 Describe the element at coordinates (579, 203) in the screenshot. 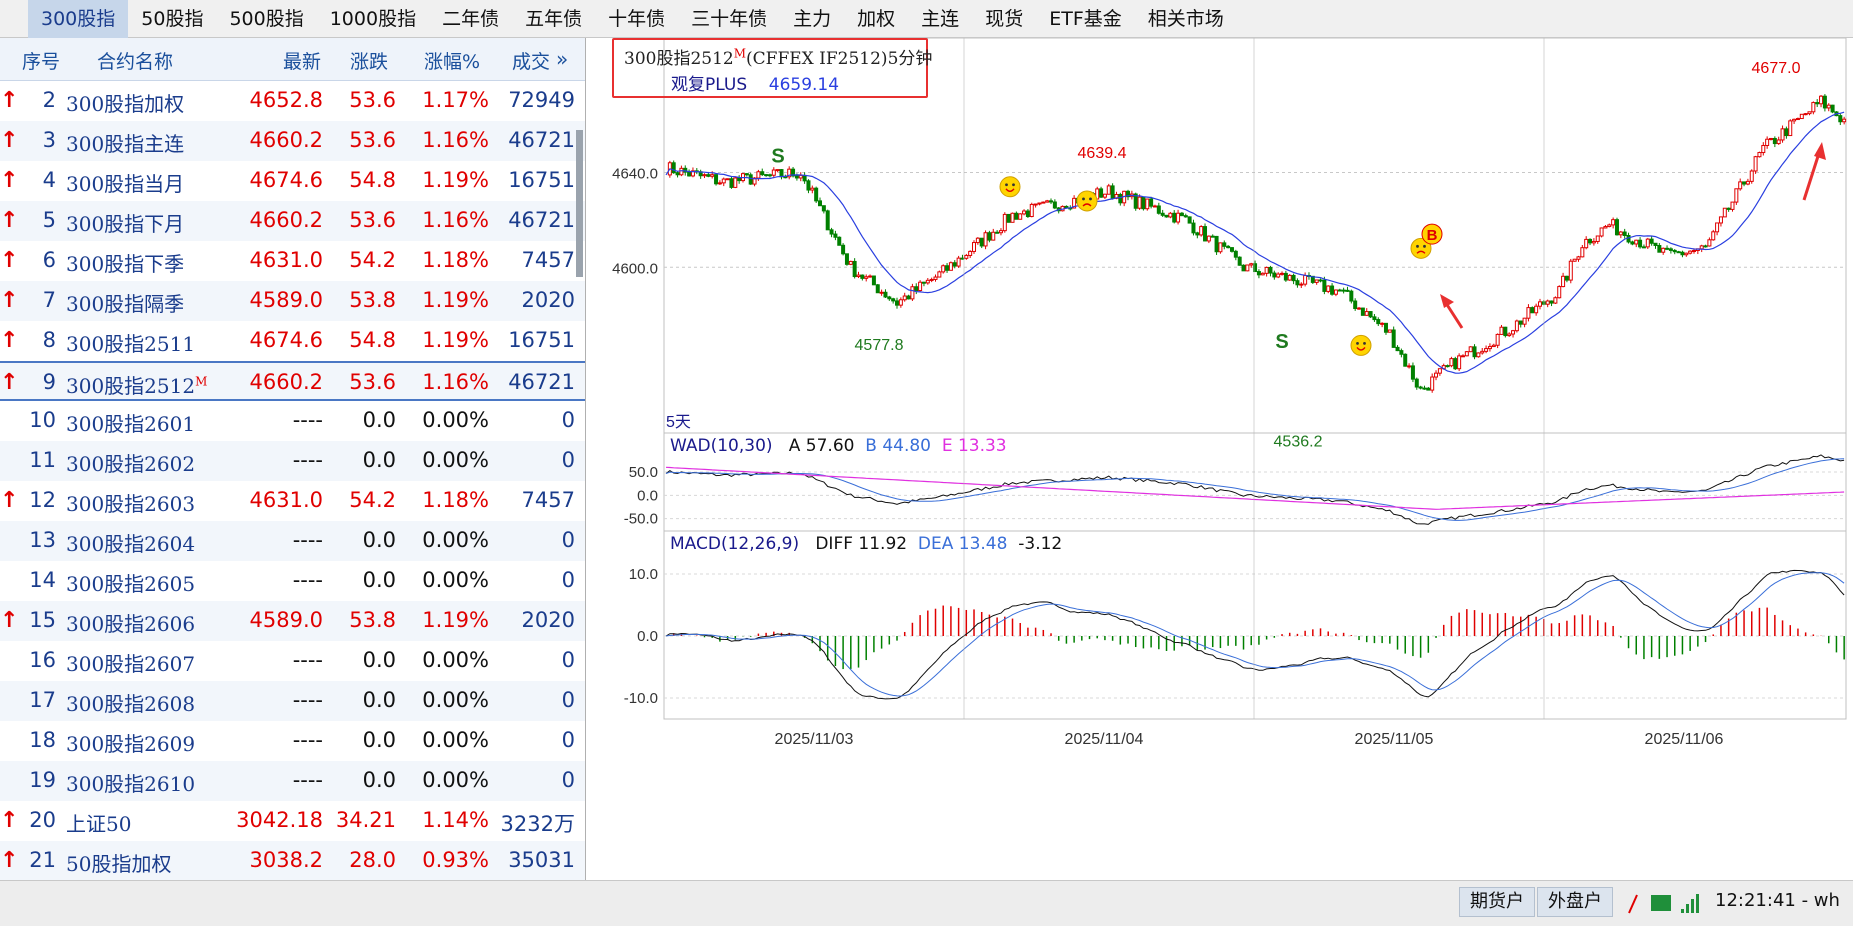

I see `list-scrollbar` at that location.